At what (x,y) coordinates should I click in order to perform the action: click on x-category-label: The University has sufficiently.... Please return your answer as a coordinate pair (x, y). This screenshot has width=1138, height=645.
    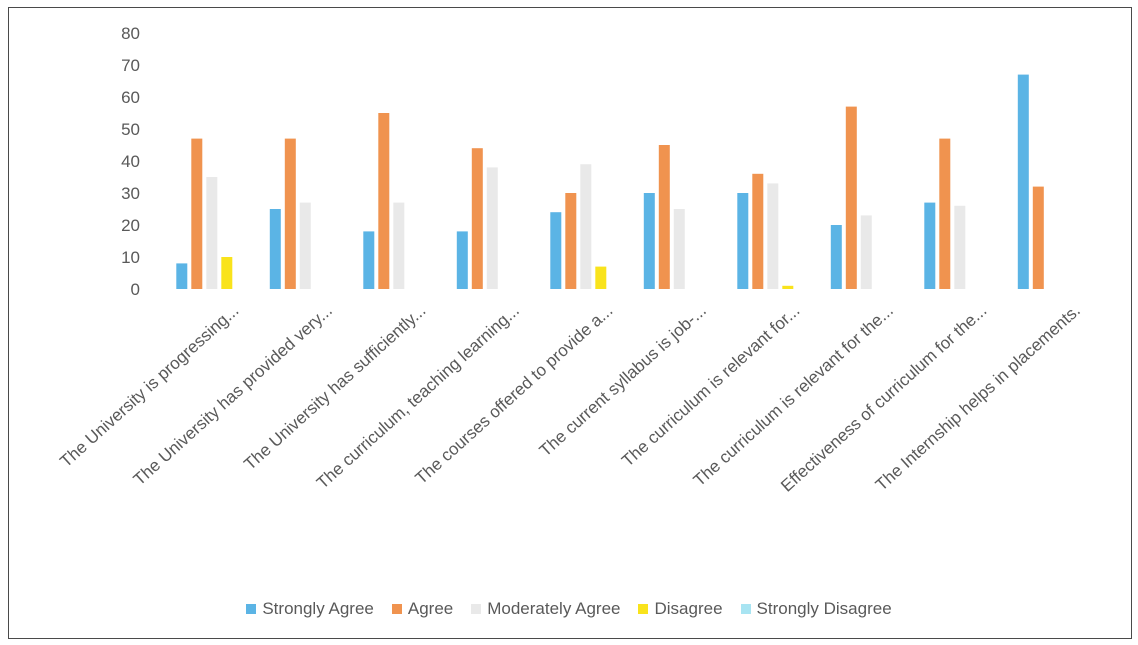
    Looking at the image, I should click on (334, 387).